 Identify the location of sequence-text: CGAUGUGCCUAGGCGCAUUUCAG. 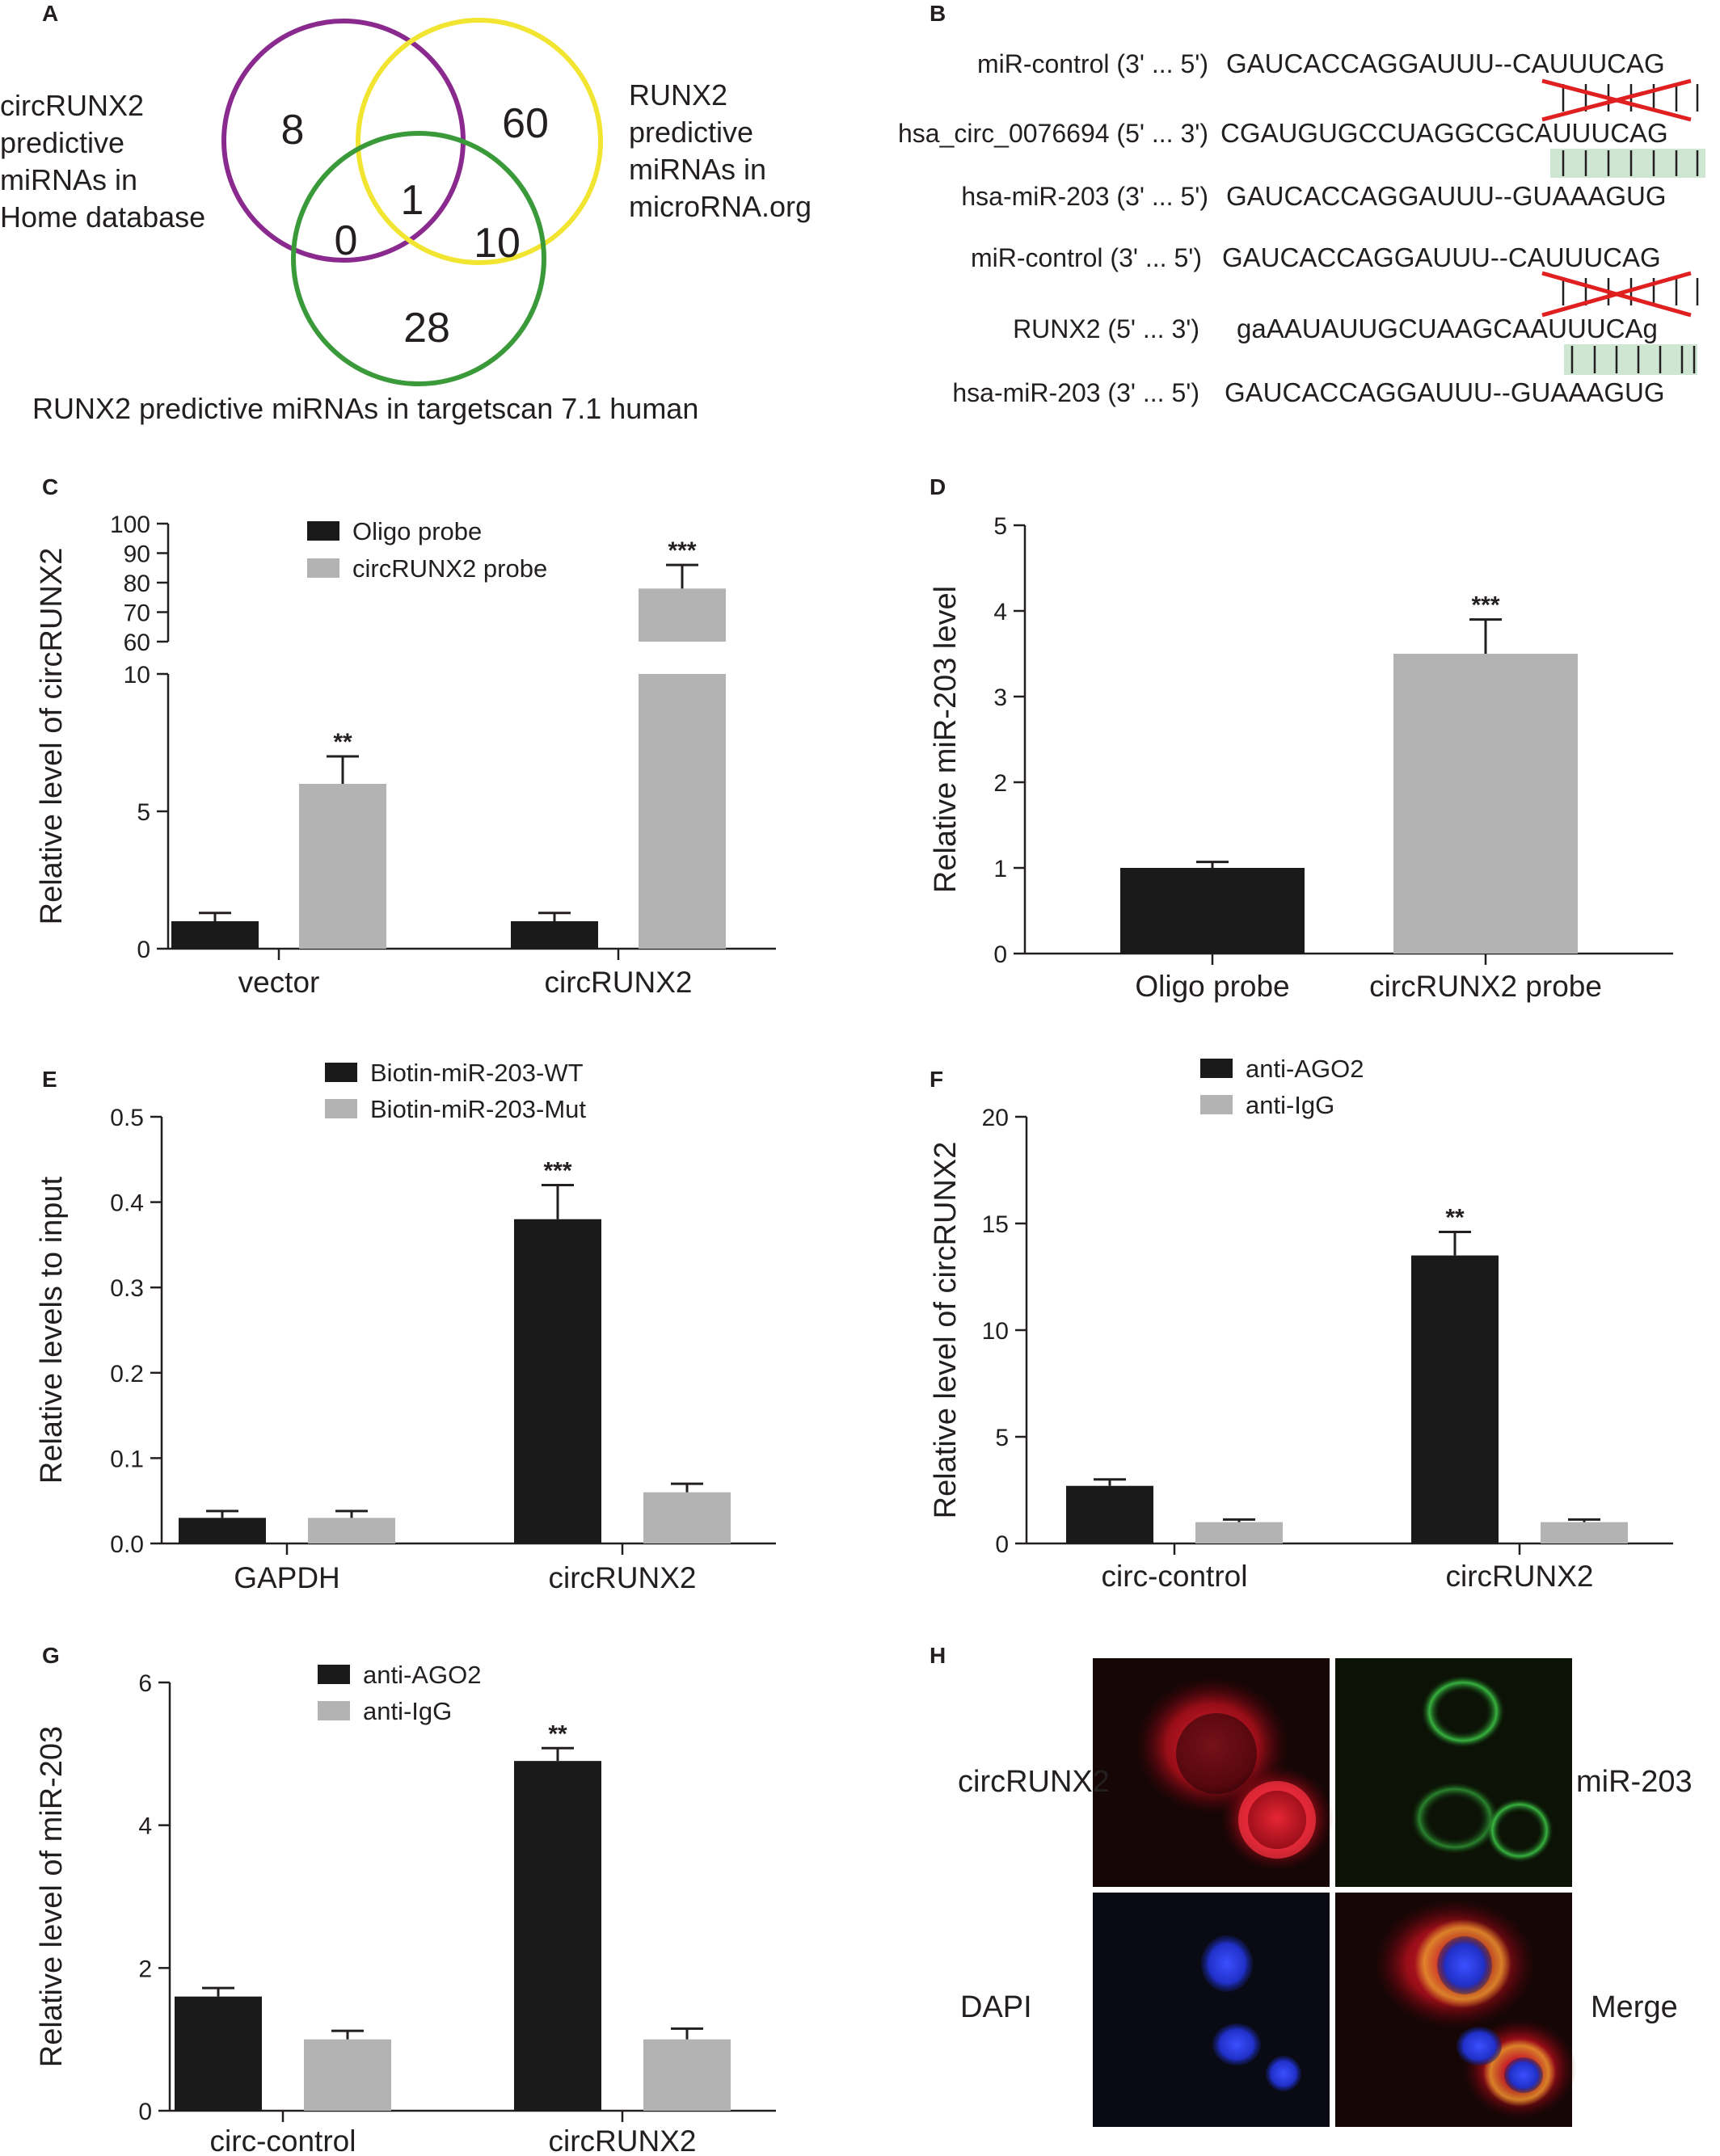
(1444, 133).